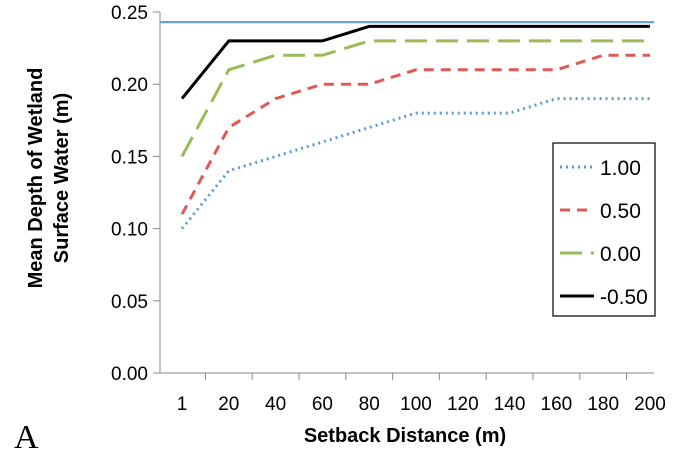  I want to click on y-axis-title-line: Mean Depth of Wetland, so click(36, 178).